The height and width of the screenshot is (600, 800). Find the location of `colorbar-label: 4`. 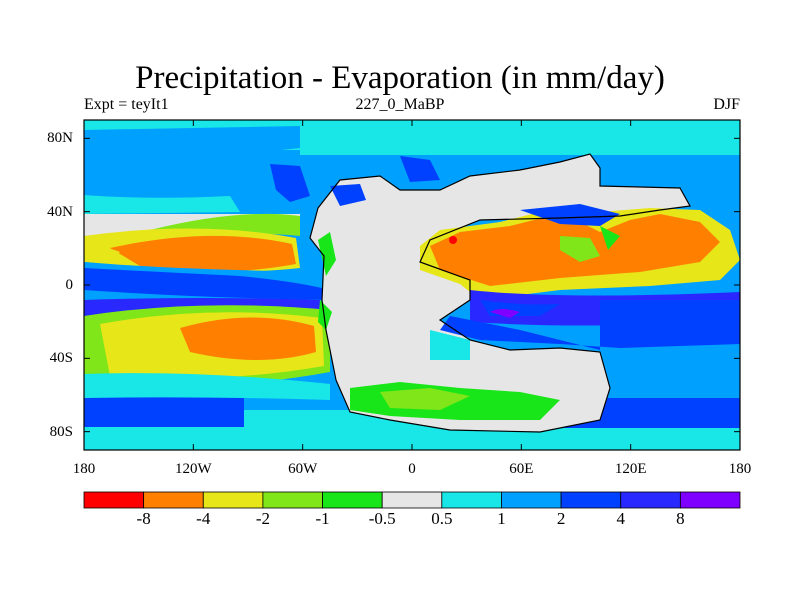

colorbar-label: 4 is located at coordinates (620, 518).